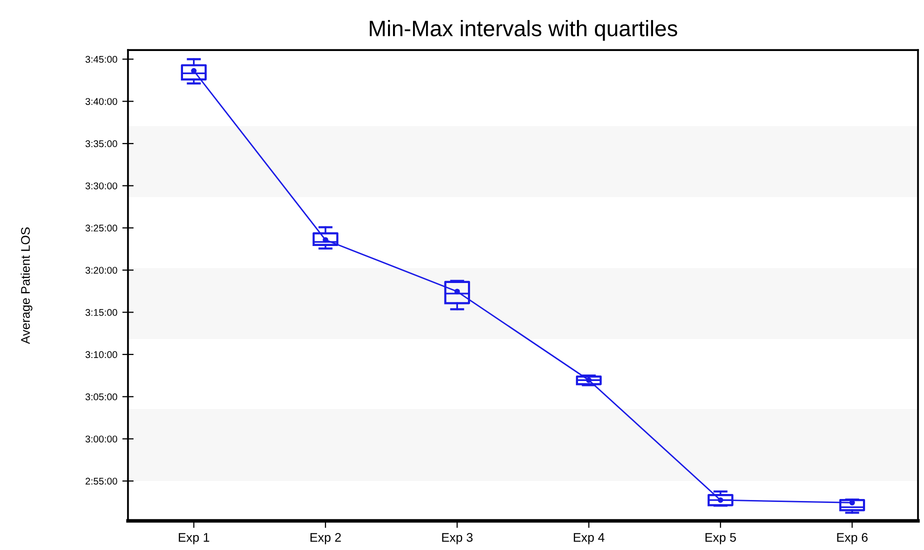 The image size is (924, 550). I want to click on x-tick-label: Exp 2, so click(325, 538).